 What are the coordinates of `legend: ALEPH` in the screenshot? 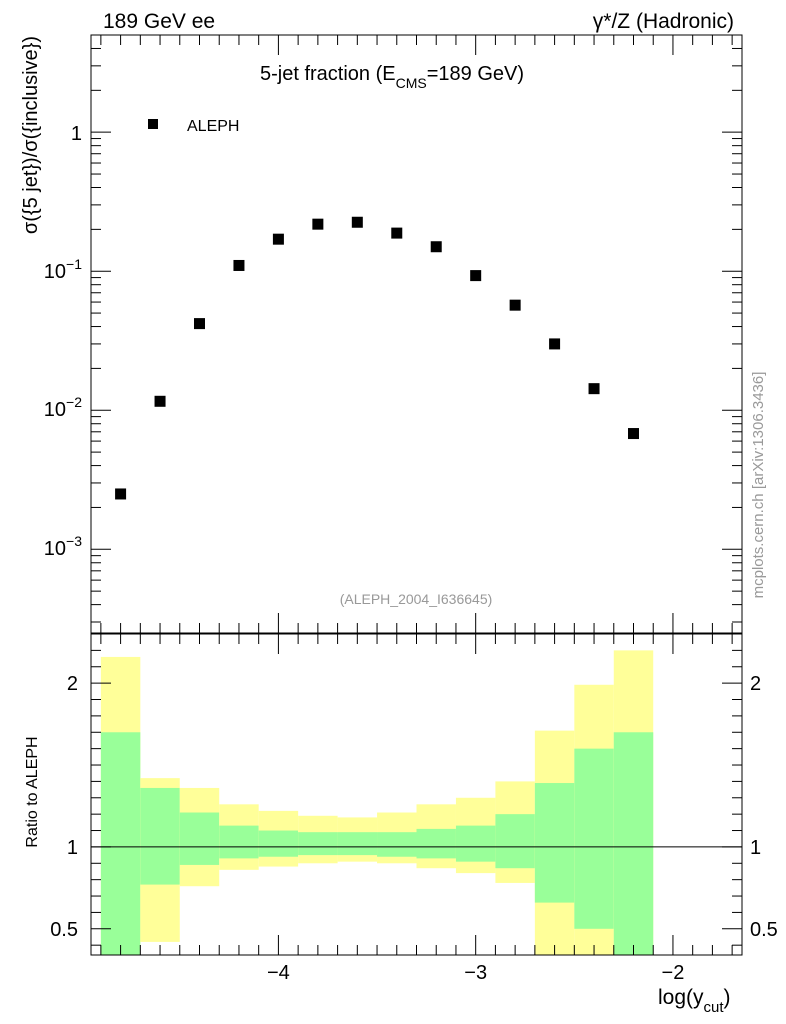 It's located at (193, 126).